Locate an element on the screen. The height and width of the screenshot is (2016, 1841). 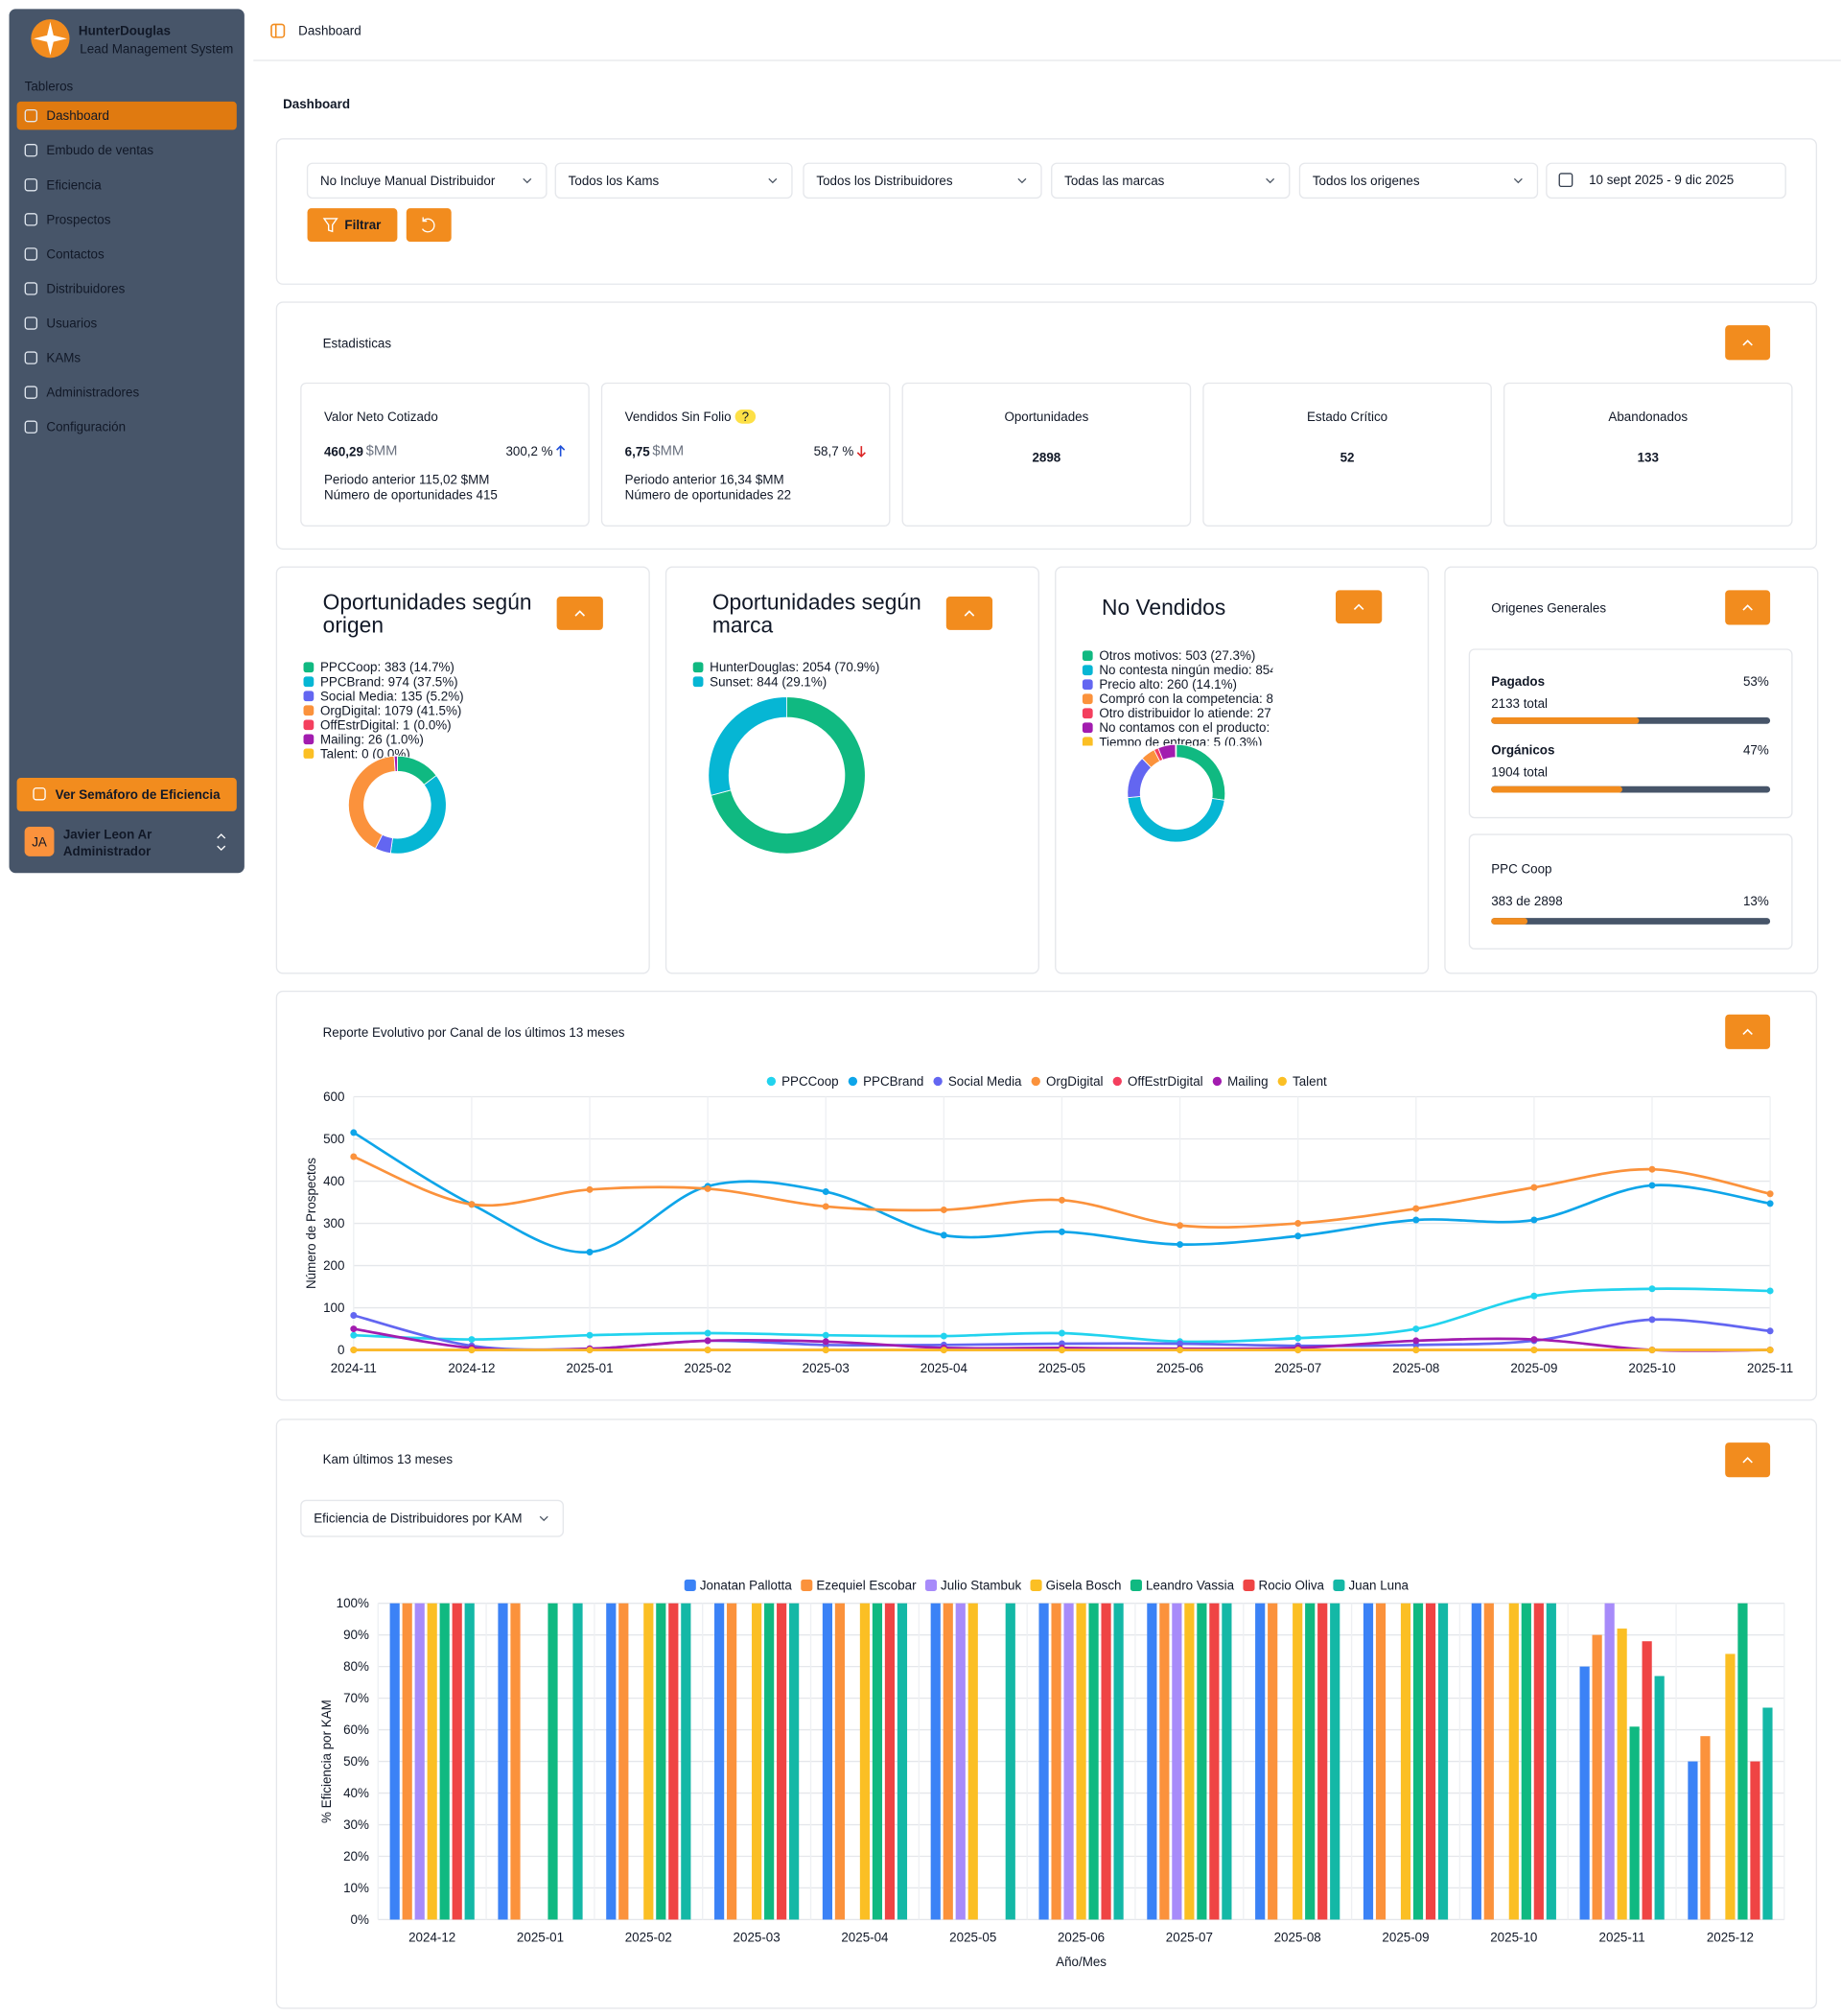
metric-select: Eficiencia de Distribuidores por KAM is located at coordinates (432, 1518).